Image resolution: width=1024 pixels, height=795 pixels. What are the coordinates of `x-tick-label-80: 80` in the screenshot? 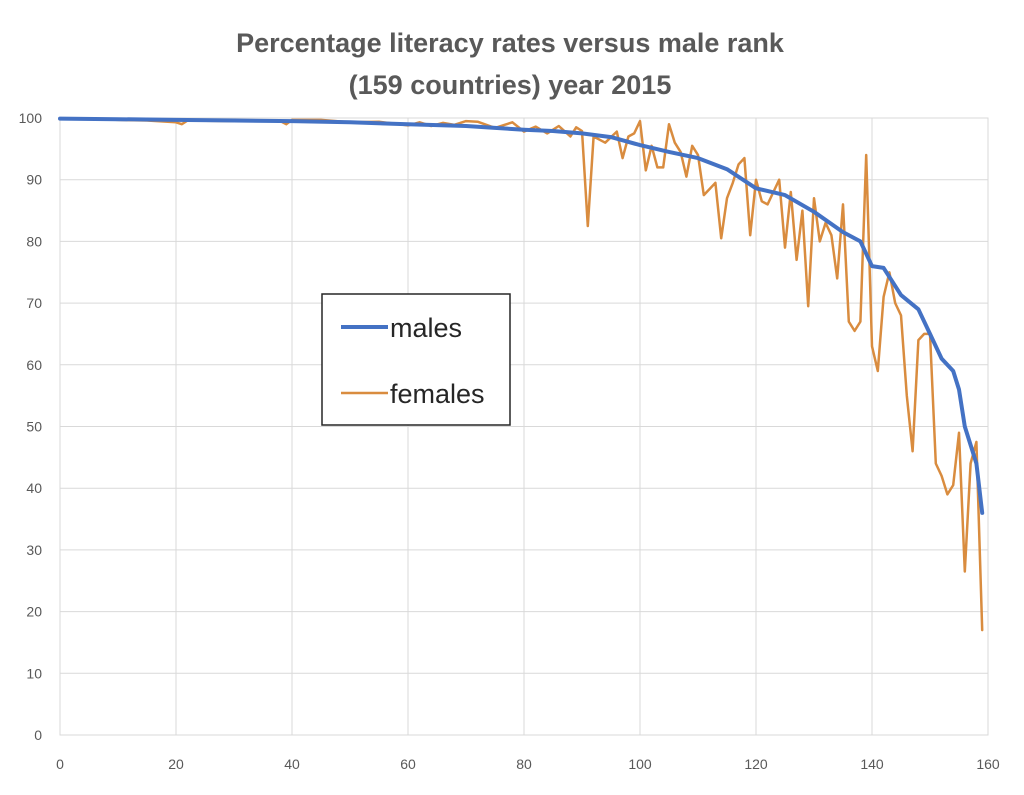 It's located at (524, 764).